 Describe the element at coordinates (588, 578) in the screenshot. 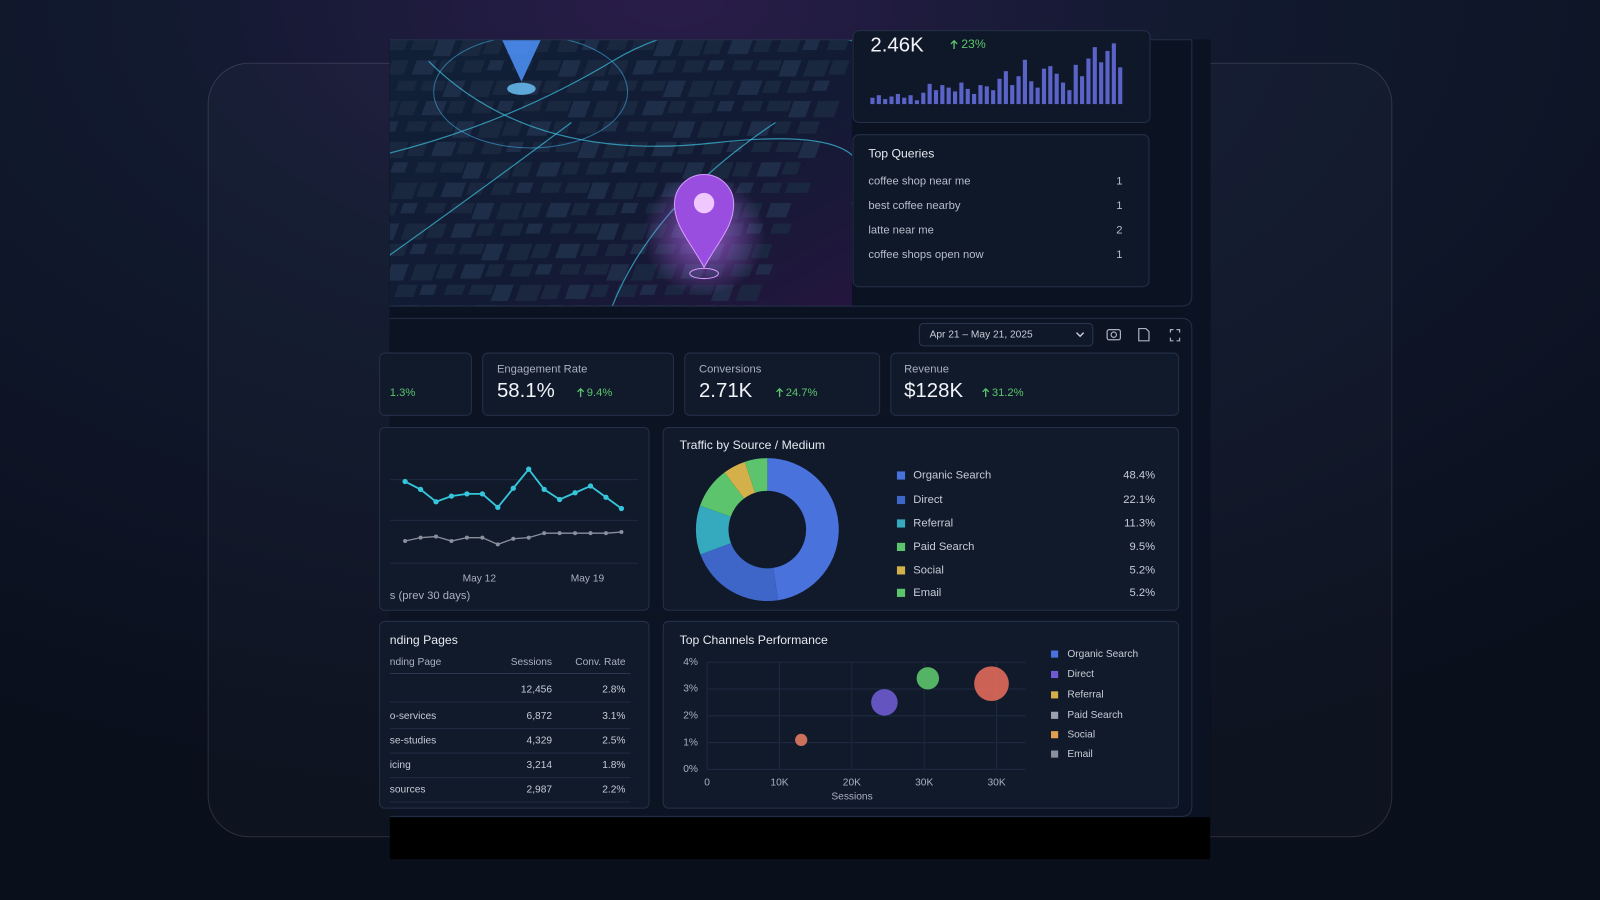

I see `x-tick-label: May 19` at that location.